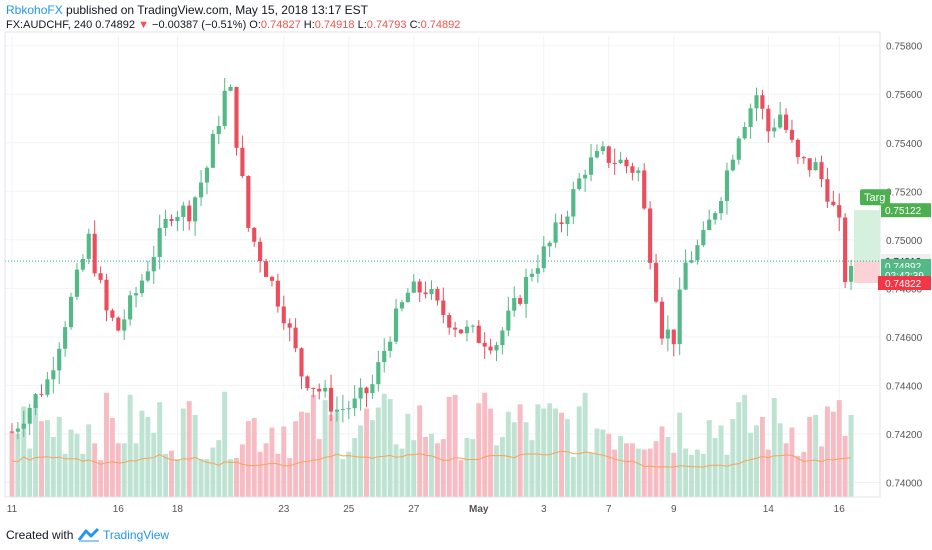  What do you see at coordinates (840, 509) in the screenshot?
I see `x-tick-label: 16` at bounding box center [840, 509].